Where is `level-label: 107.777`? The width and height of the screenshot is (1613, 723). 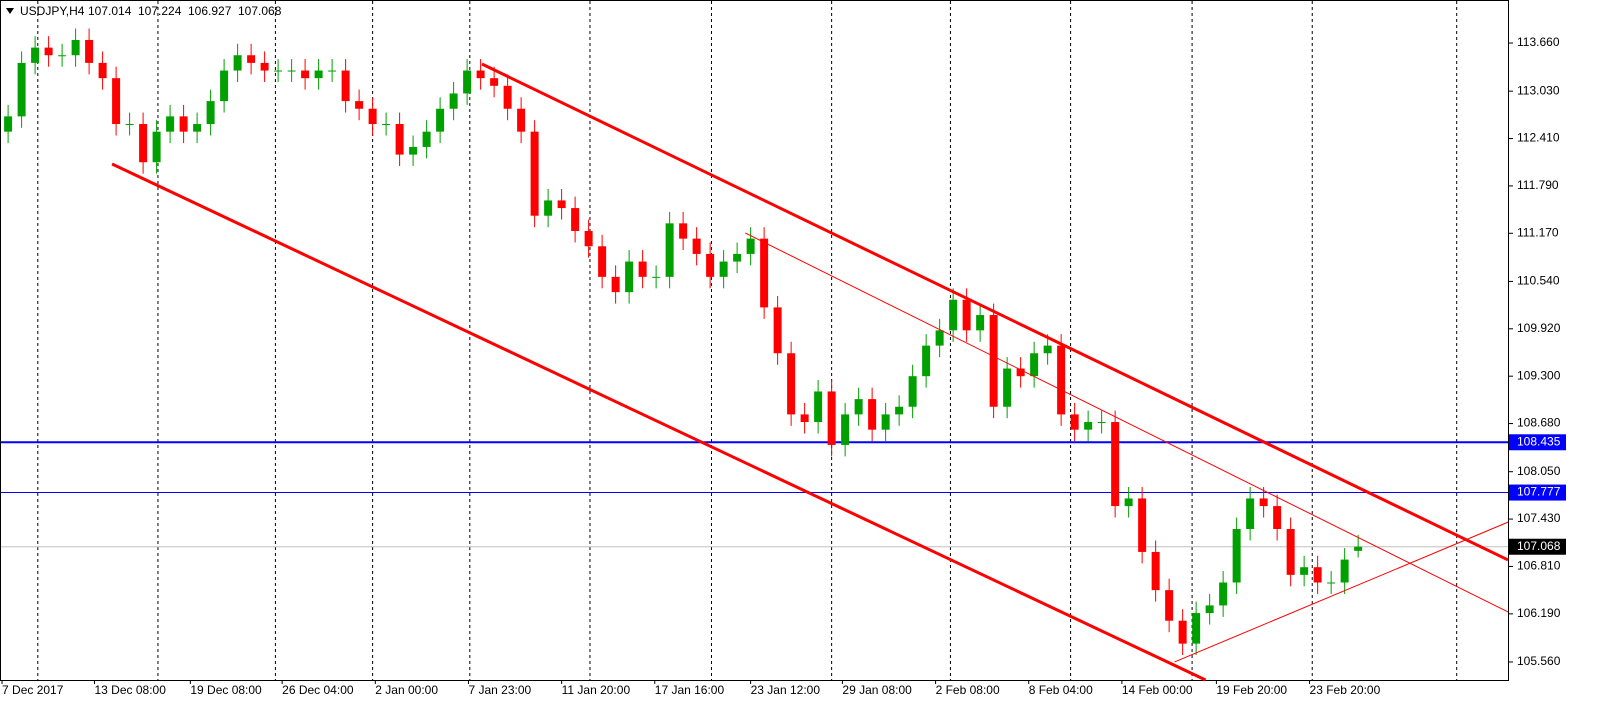 level-label: 107.777 is located at coordinates (1539, 492).